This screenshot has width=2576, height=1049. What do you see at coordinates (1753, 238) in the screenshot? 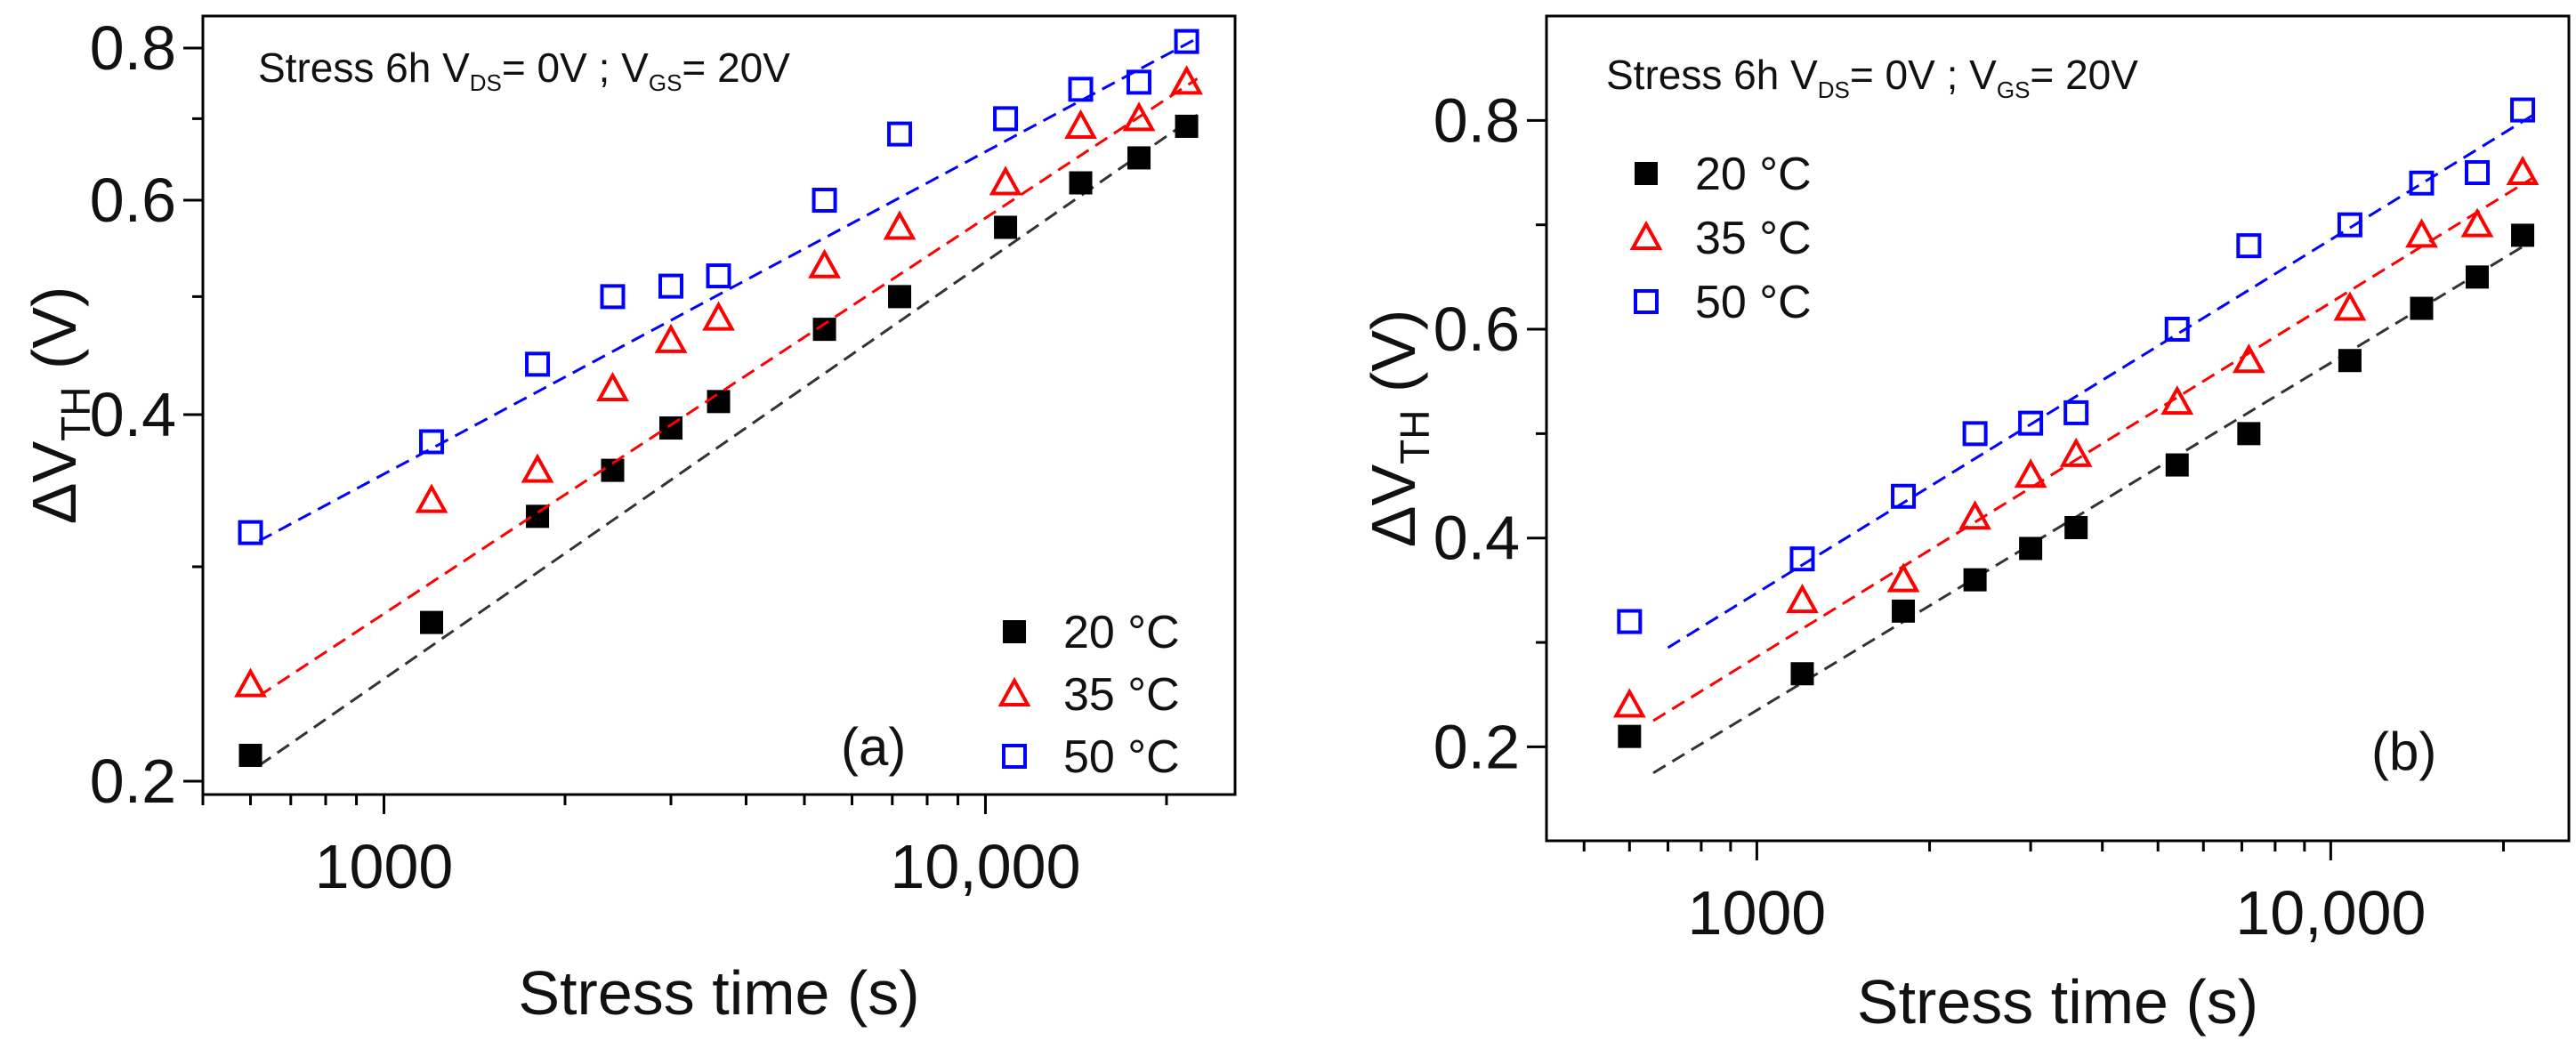
I see `legend-label: 35 °C` at bounding box center [1753, 238].